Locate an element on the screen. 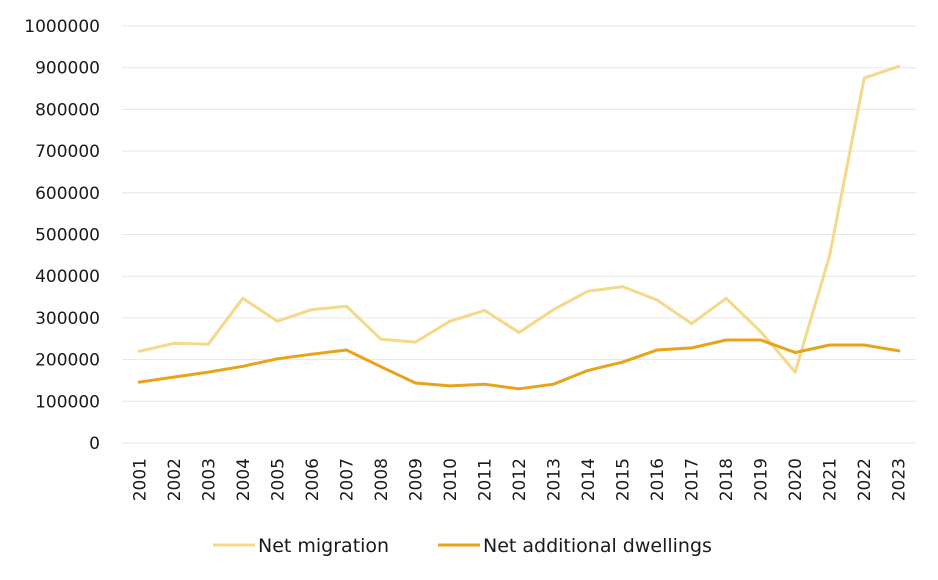 The image size is (938, 580). x-tick-label: 2020 is located at coordinates (796, 479).